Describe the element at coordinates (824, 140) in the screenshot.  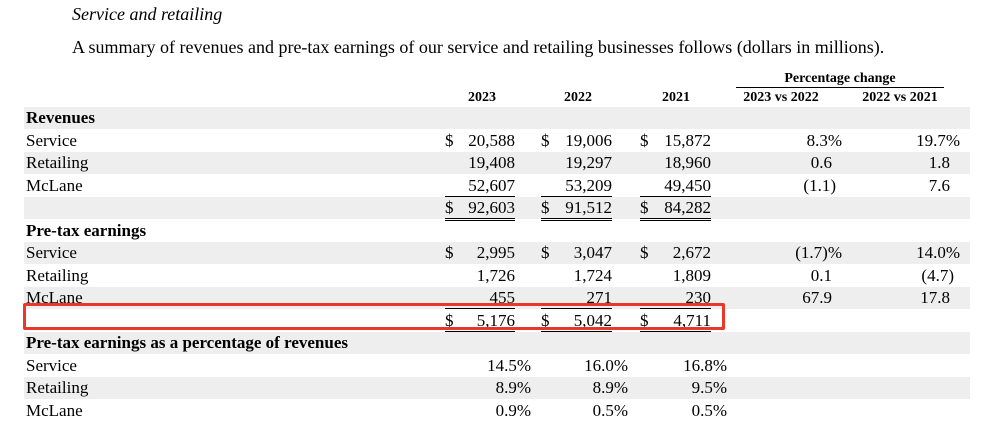
I see `pct-change: 8.3%` at that location.